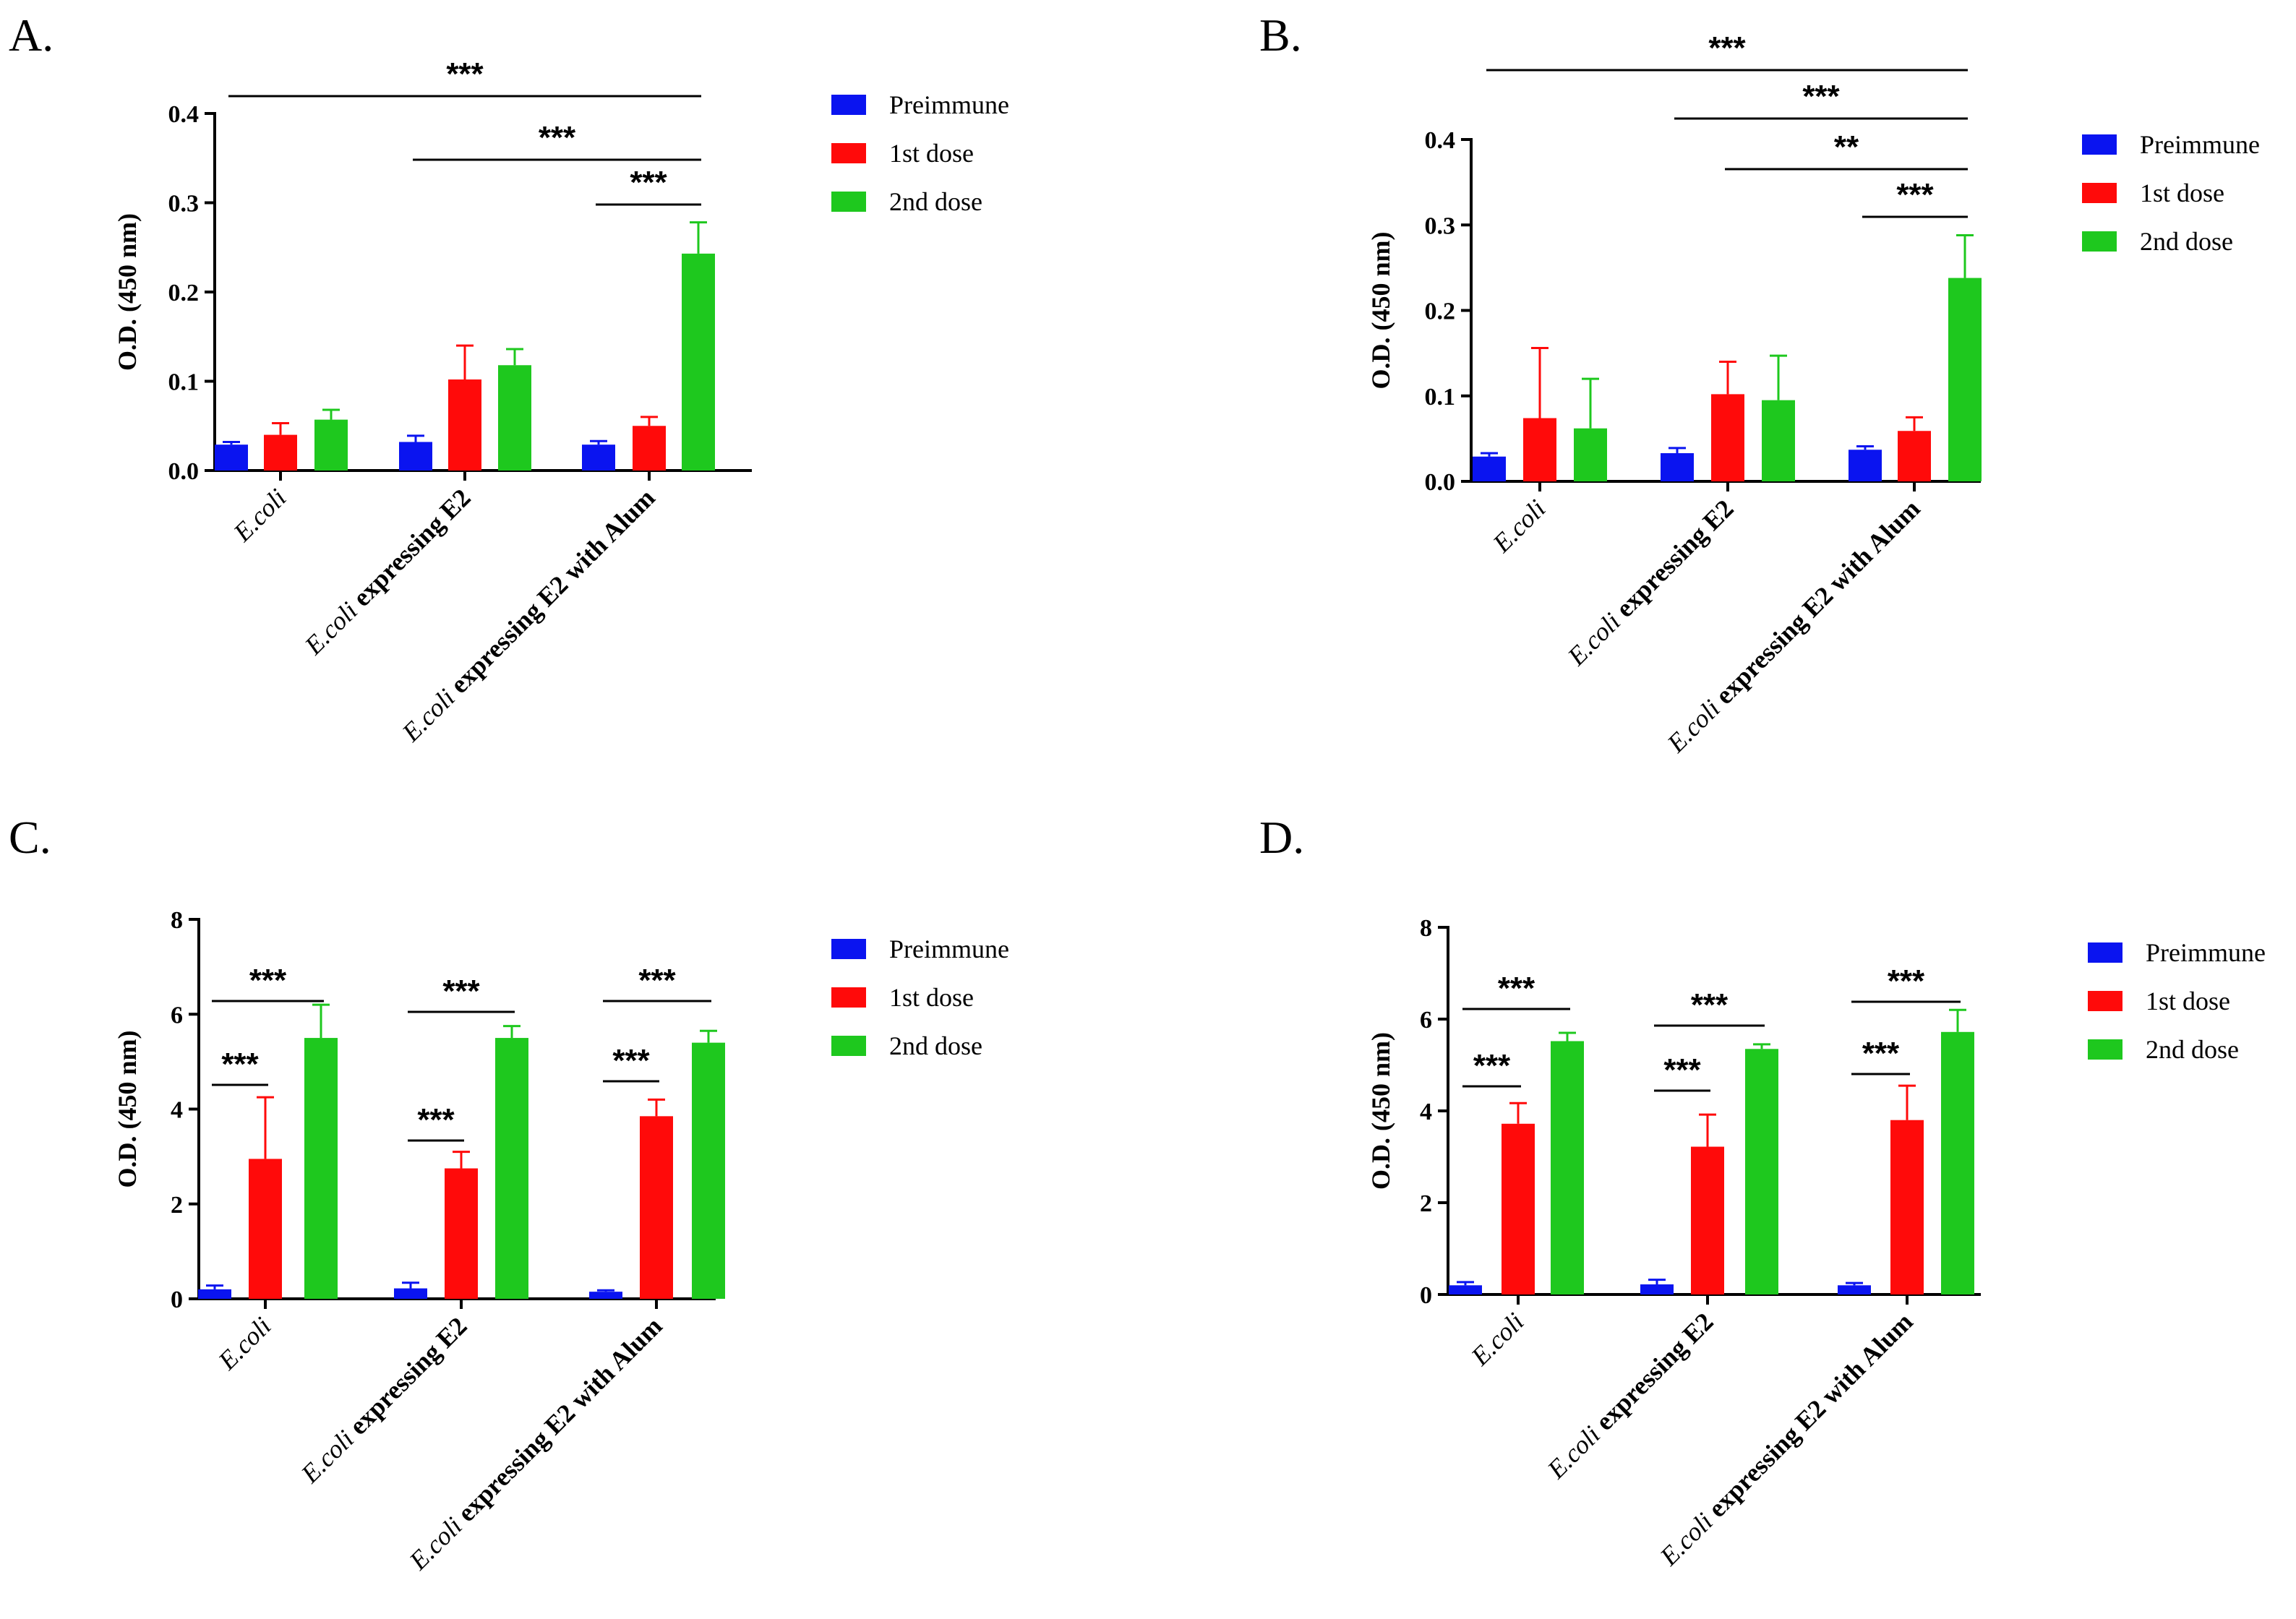  Describe the element at coordinates (1280, 35) in the screenshot. I see `panel-letter: B.` at that location.